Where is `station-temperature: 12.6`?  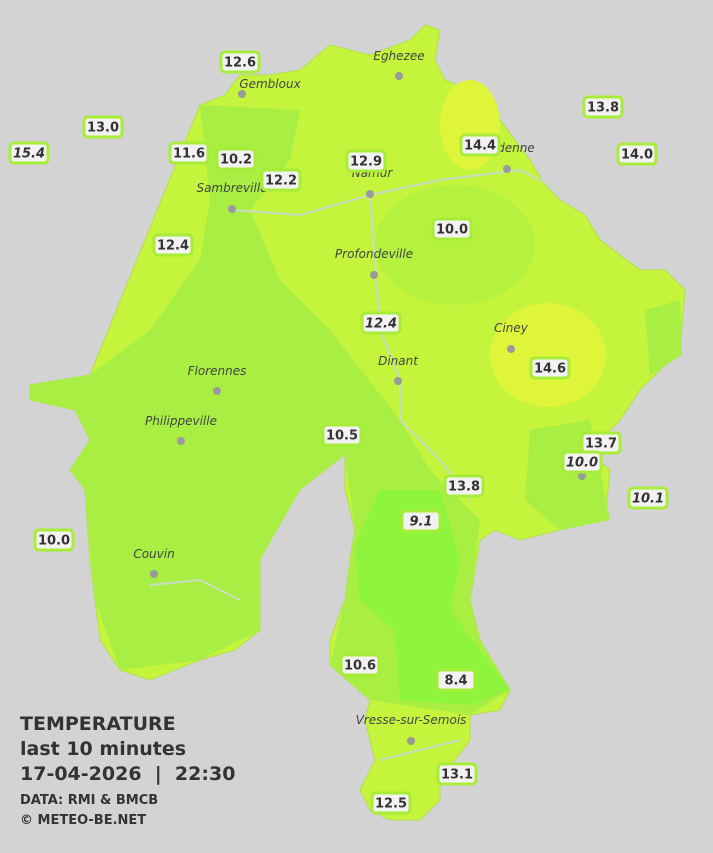
station-temperature: 12.6 is located at coordinates (240, 63).